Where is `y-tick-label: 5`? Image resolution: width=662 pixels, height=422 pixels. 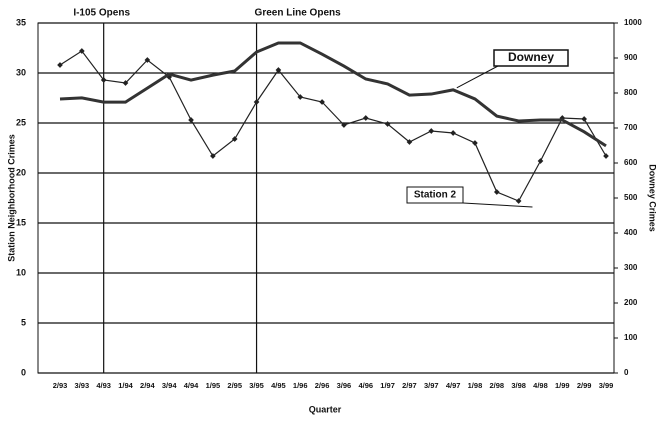
y-tick-label: 5 is located at coordinates (23, 322).